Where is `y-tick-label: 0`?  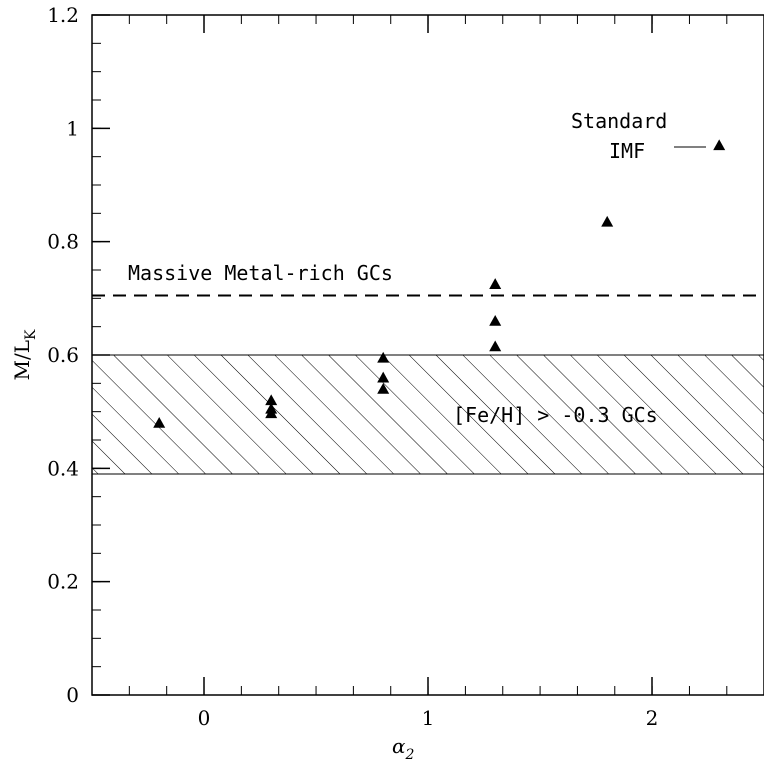 y-tick-label: 0 is located at coordinates (72, 695).